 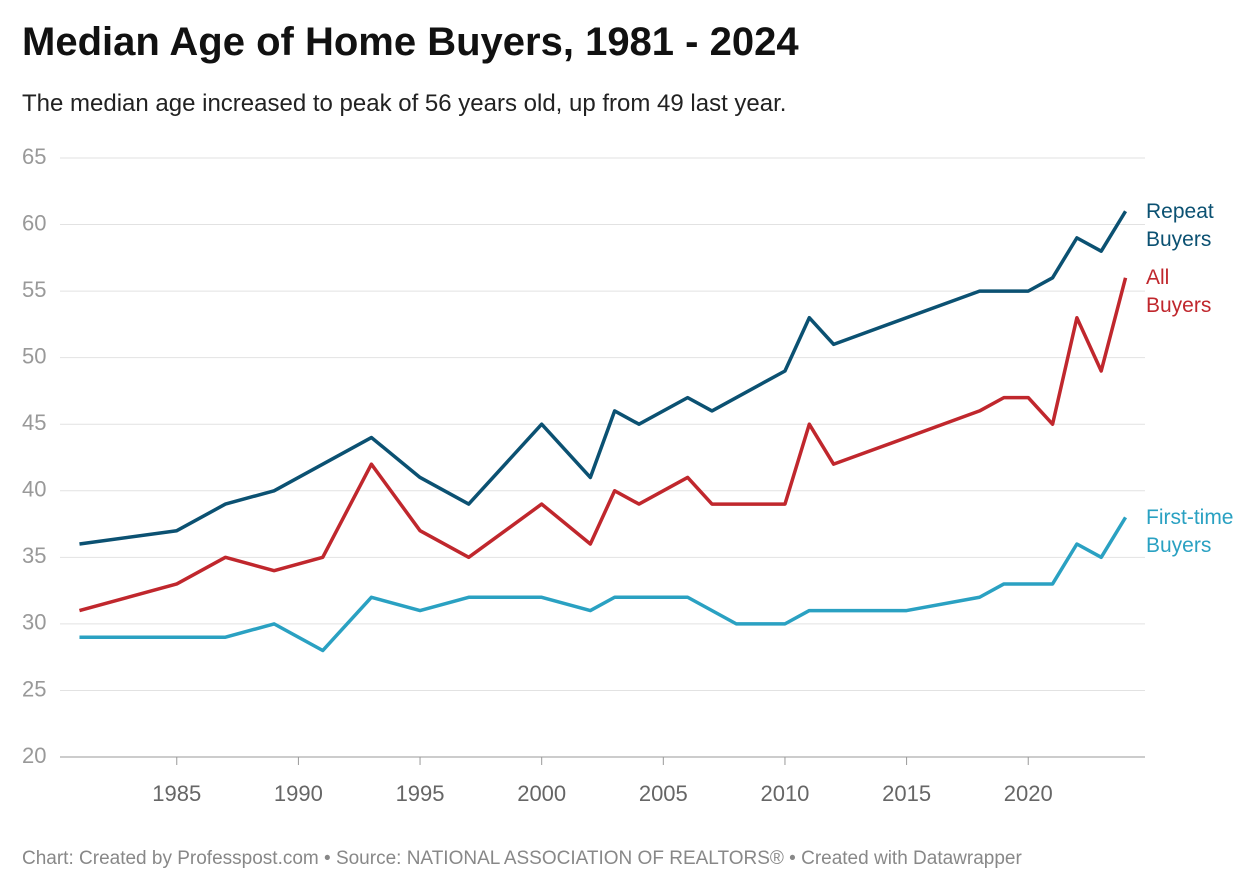 I want to click on chart-title: Median Age of Home Buyers, 1981 - 2024, so click(x=410, y=42).